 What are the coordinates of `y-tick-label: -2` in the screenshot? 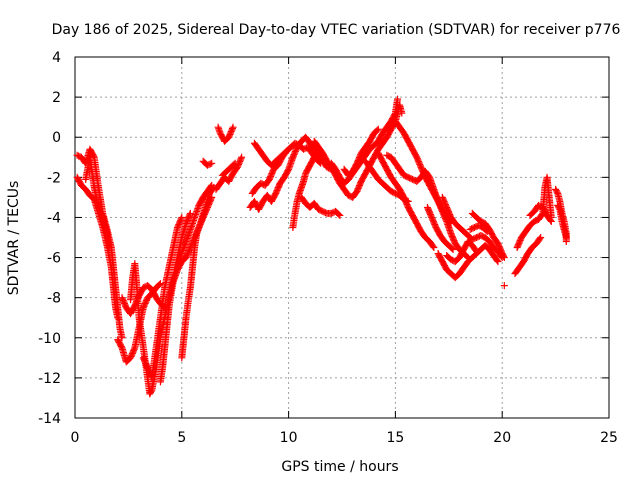 It's located at (54, 178).